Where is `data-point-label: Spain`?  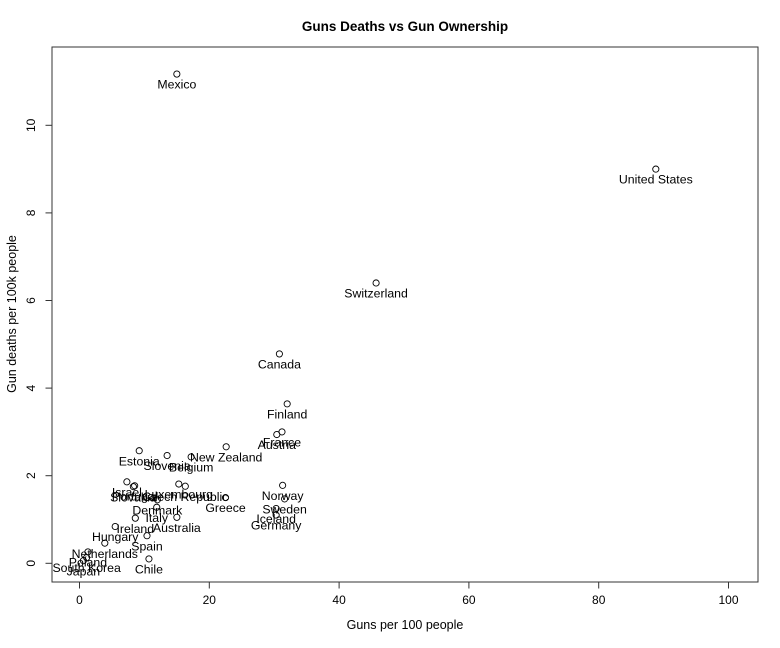
data-point-label: Spain is located at coordinates (147, 546).